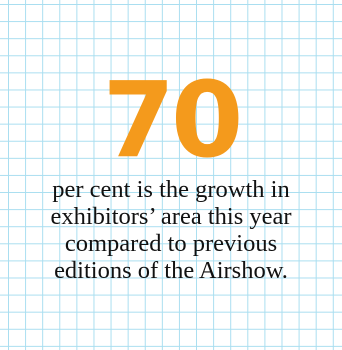 This screenshot has height=350, width=342. I want to click on caption-line: editions of the Airshow., so click(171, 270).